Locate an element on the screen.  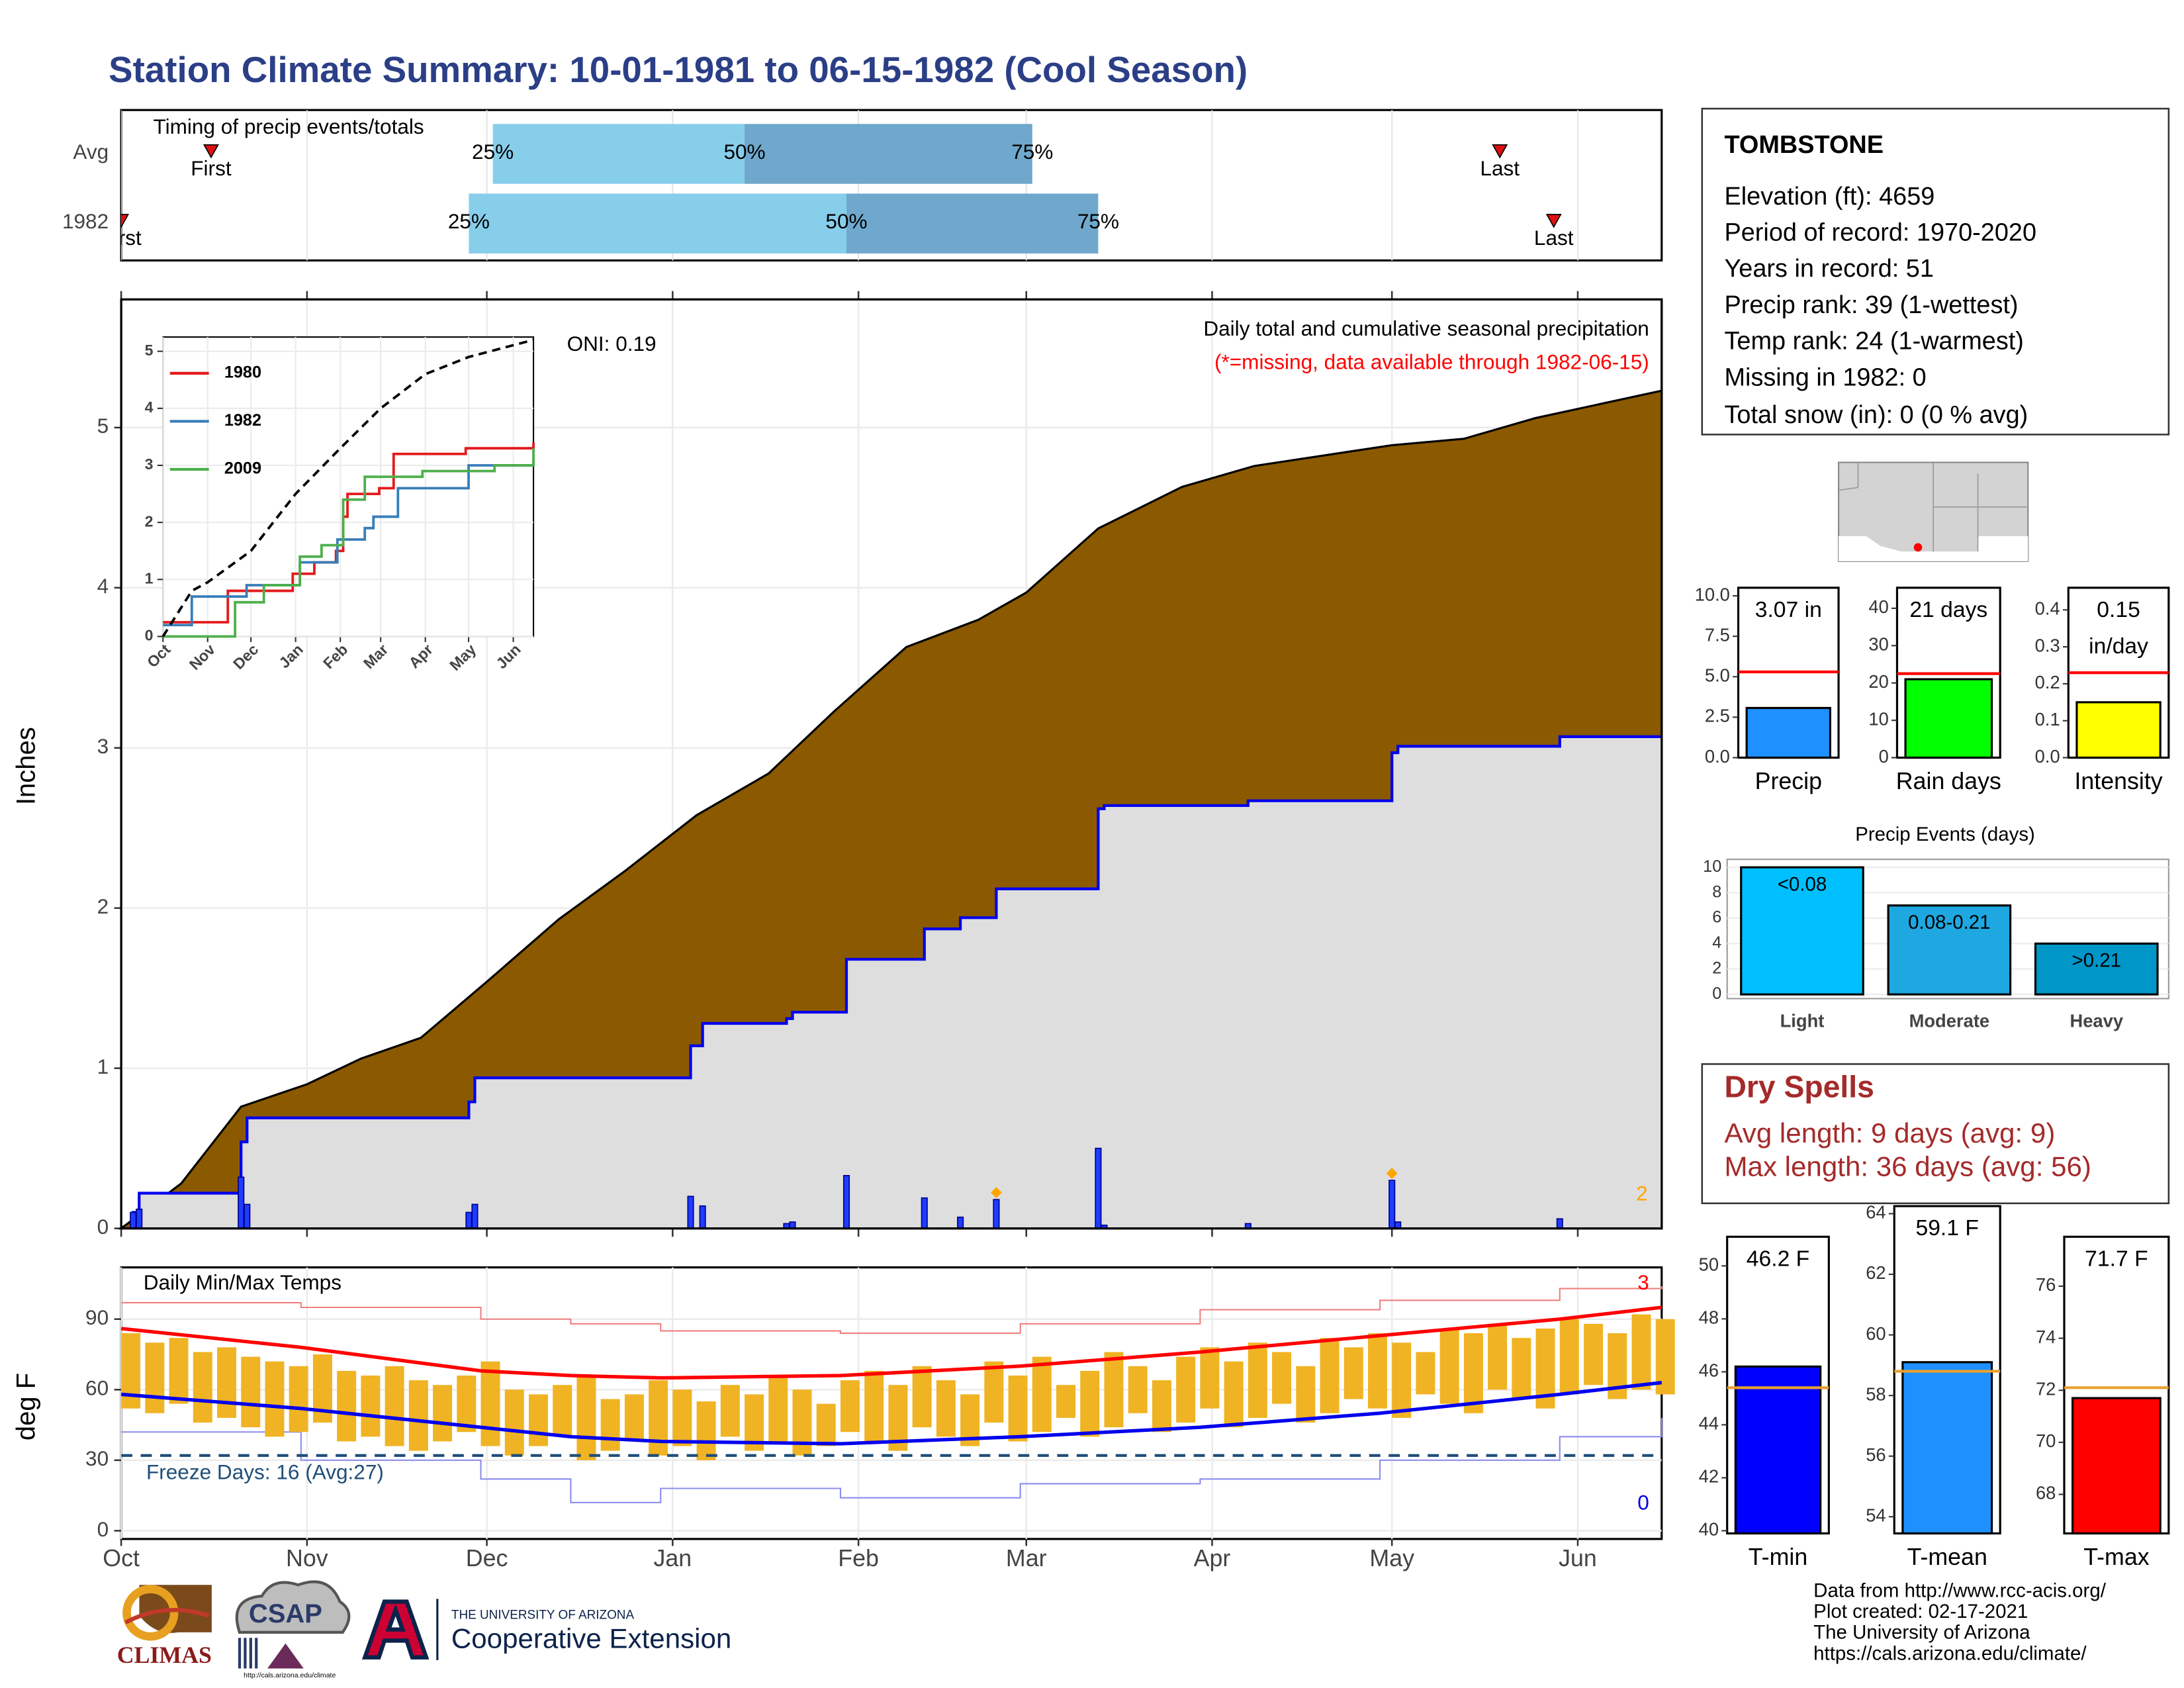
location-map is located at coordinates (1934, 511).